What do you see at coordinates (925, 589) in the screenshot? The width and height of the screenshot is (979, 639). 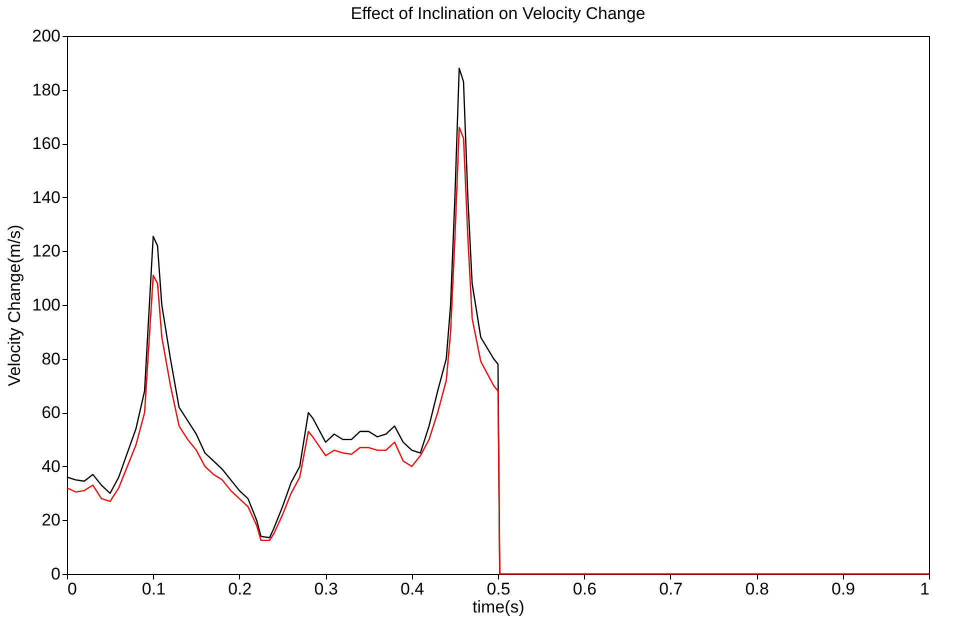 I see `x-tick-label: 1` at bounding box center [925, 589].